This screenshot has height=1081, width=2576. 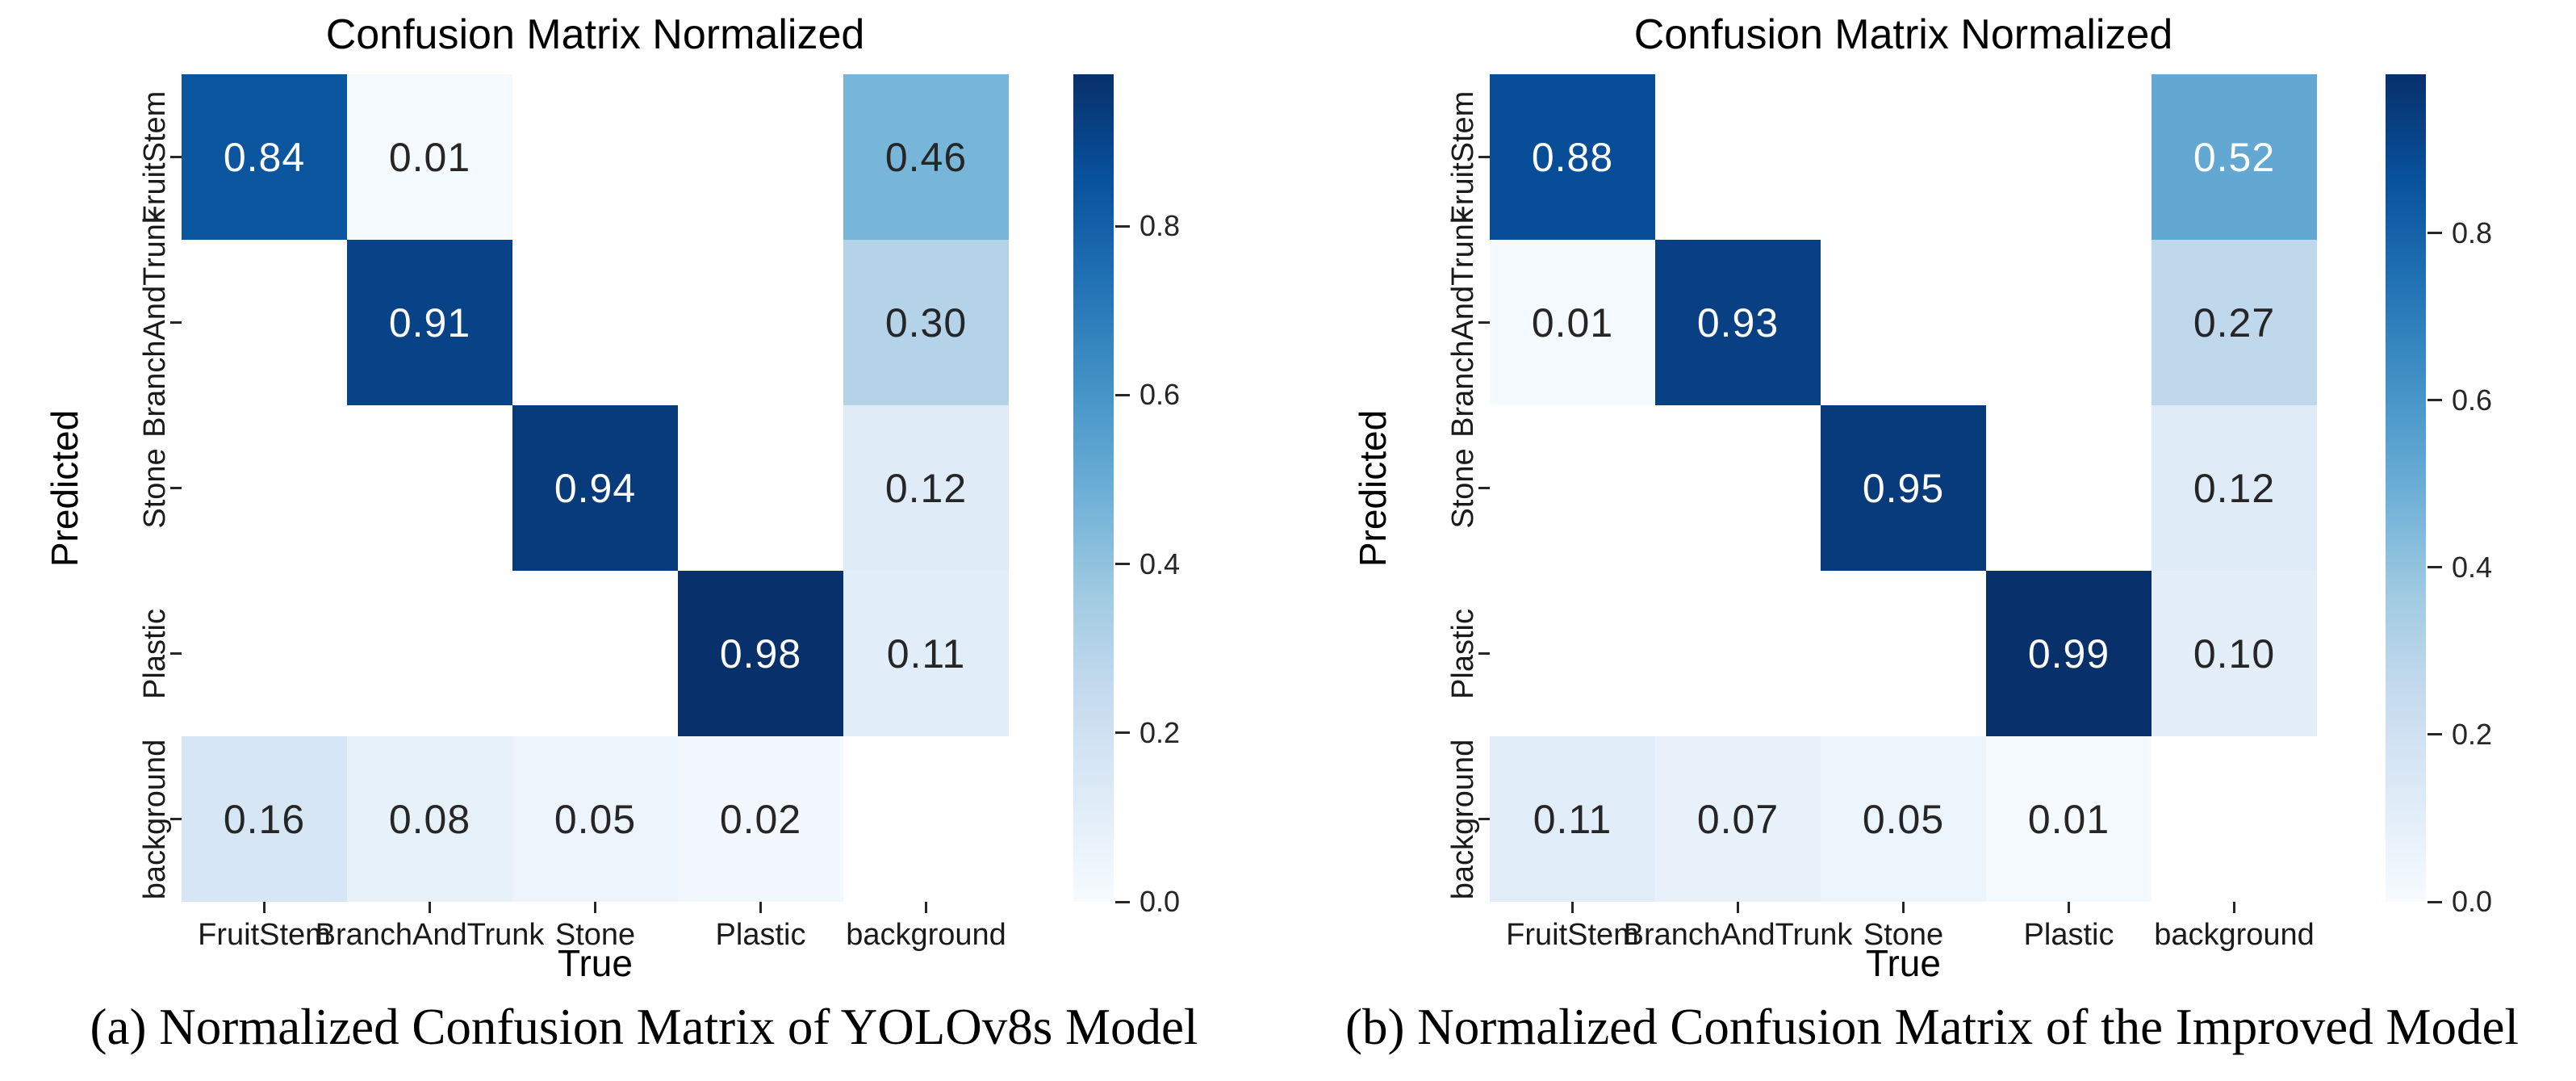 What do you see at coordinates (2234, 653) in the screenshot?
I see `heatmap-cell: 0.10` at bounding box center [2234, 653].